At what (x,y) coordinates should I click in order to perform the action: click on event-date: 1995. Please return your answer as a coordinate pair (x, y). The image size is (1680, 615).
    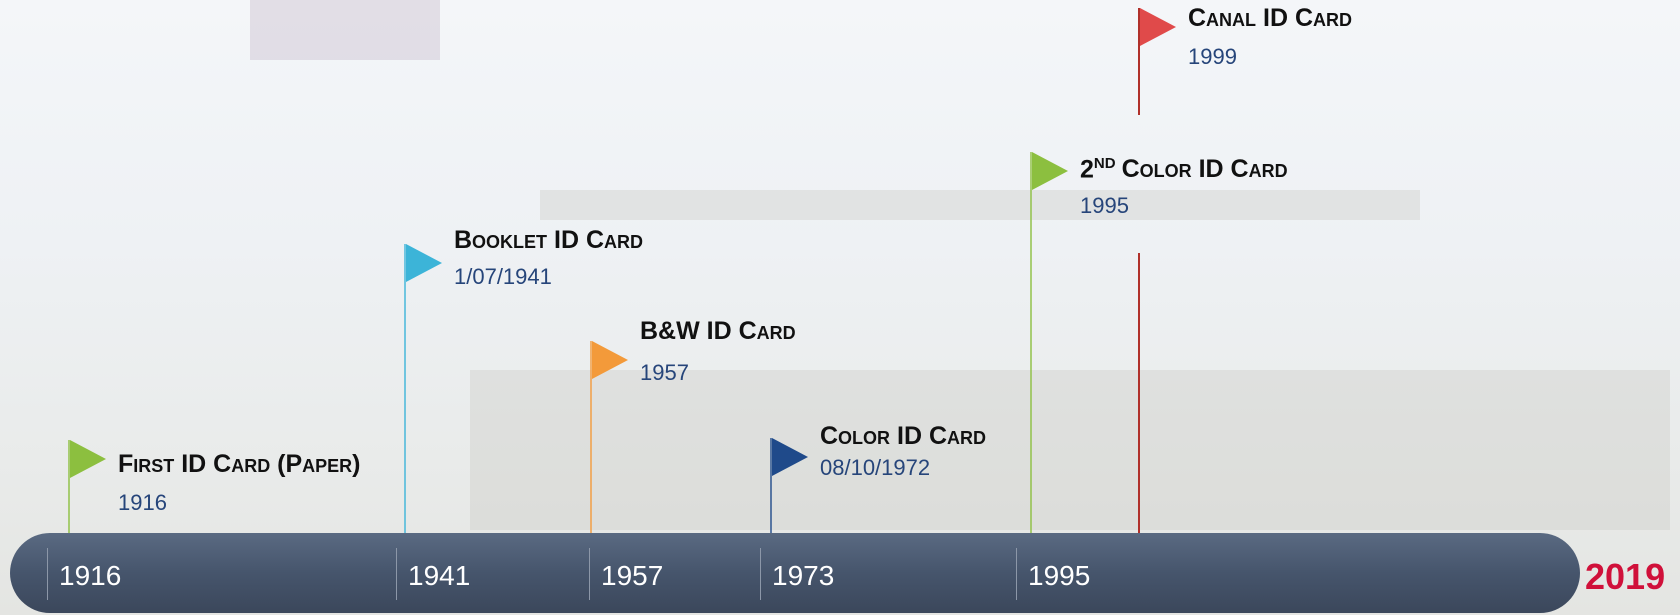
    Looking at the image, I should click on (1104, 205).